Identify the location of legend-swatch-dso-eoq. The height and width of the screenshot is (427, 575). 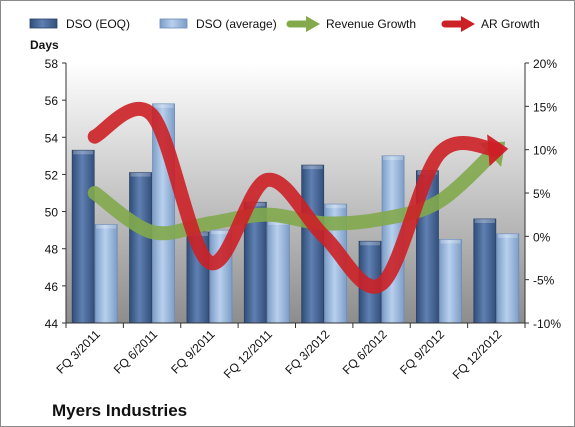
(43, 23).